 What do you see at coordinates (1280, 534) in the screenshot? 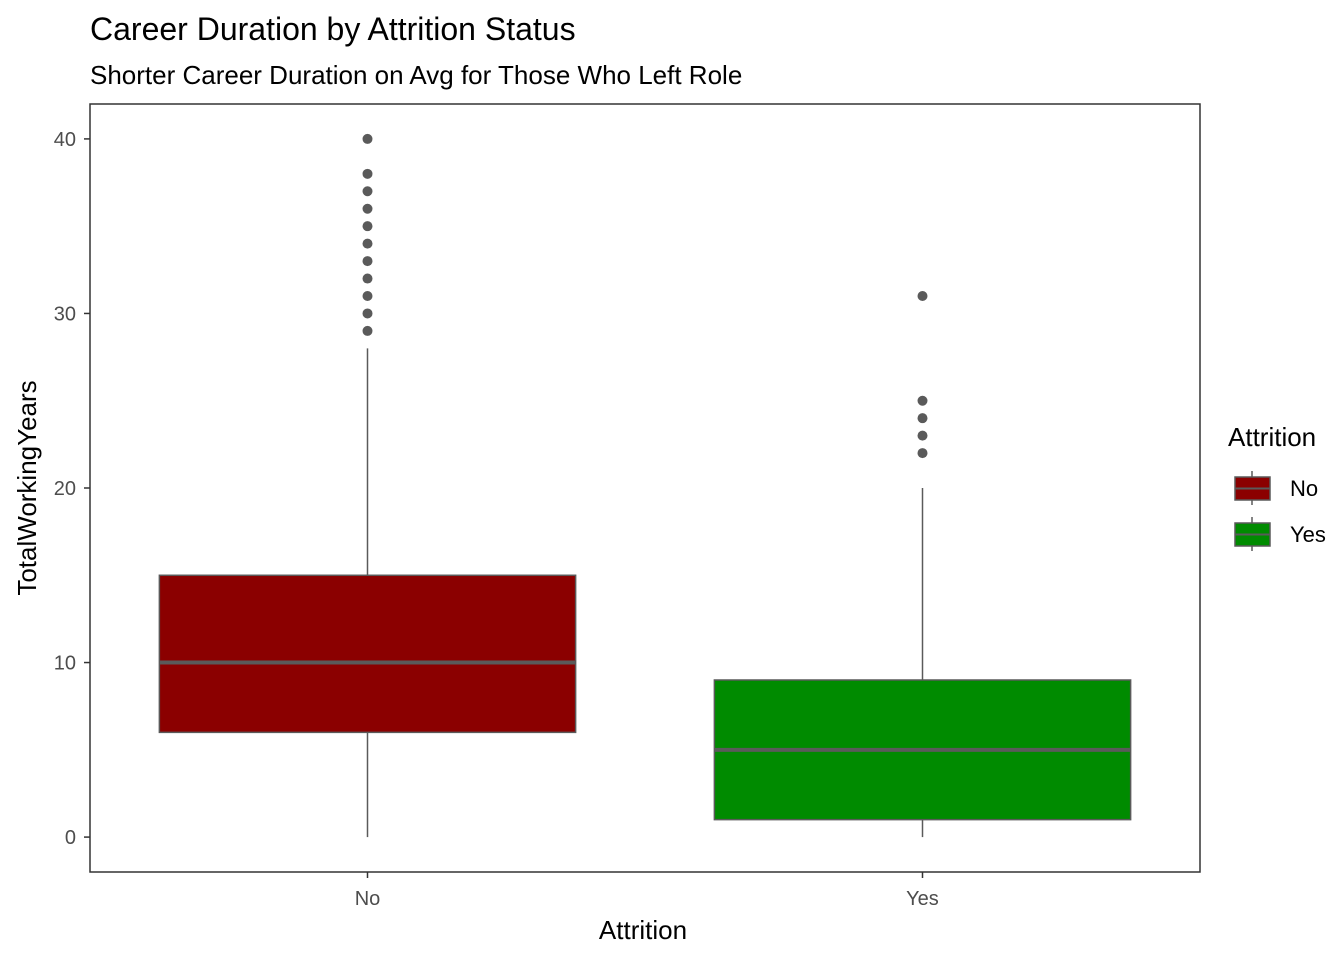
I see `legend-item-yes: Yes` at bounding box center [1280, 534].